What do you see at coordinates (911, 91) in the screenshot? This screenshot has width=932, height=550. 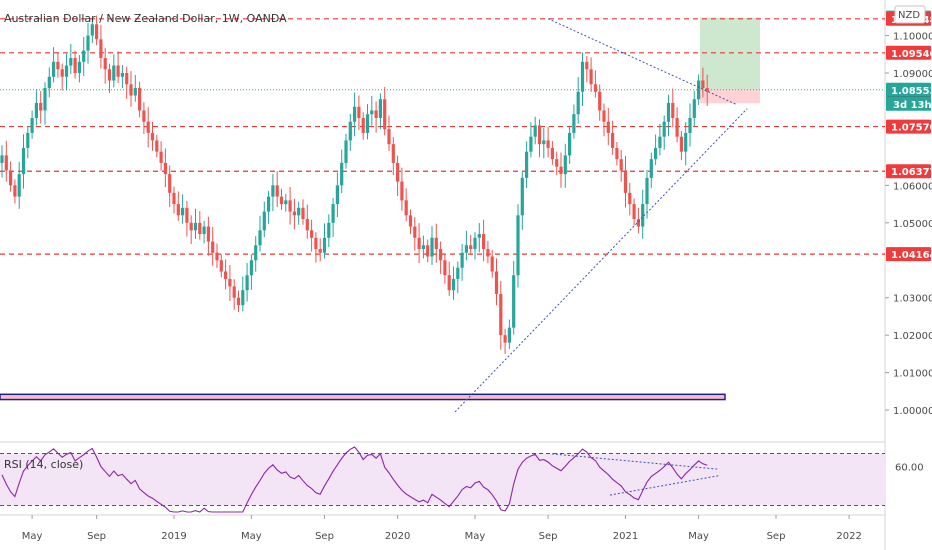 I see `price-badge-label: 1.08553` at bounding box center [911, 91].